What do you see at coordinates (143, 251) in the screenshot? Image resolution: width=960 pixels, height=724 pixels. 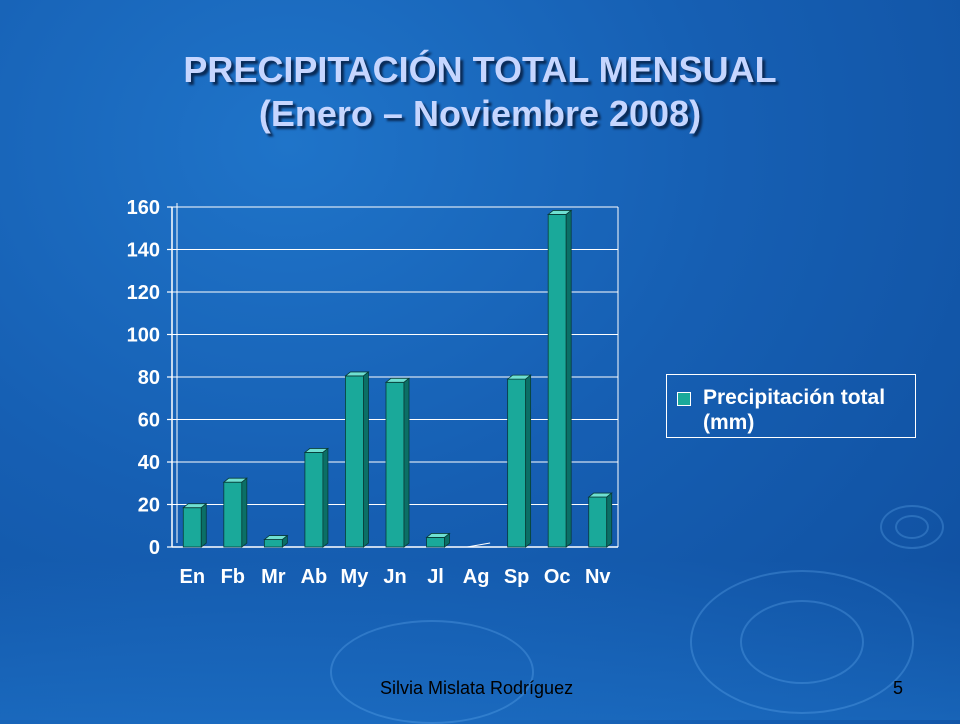 I see `y-tick-label: 140` at bounding box center [143, 251].